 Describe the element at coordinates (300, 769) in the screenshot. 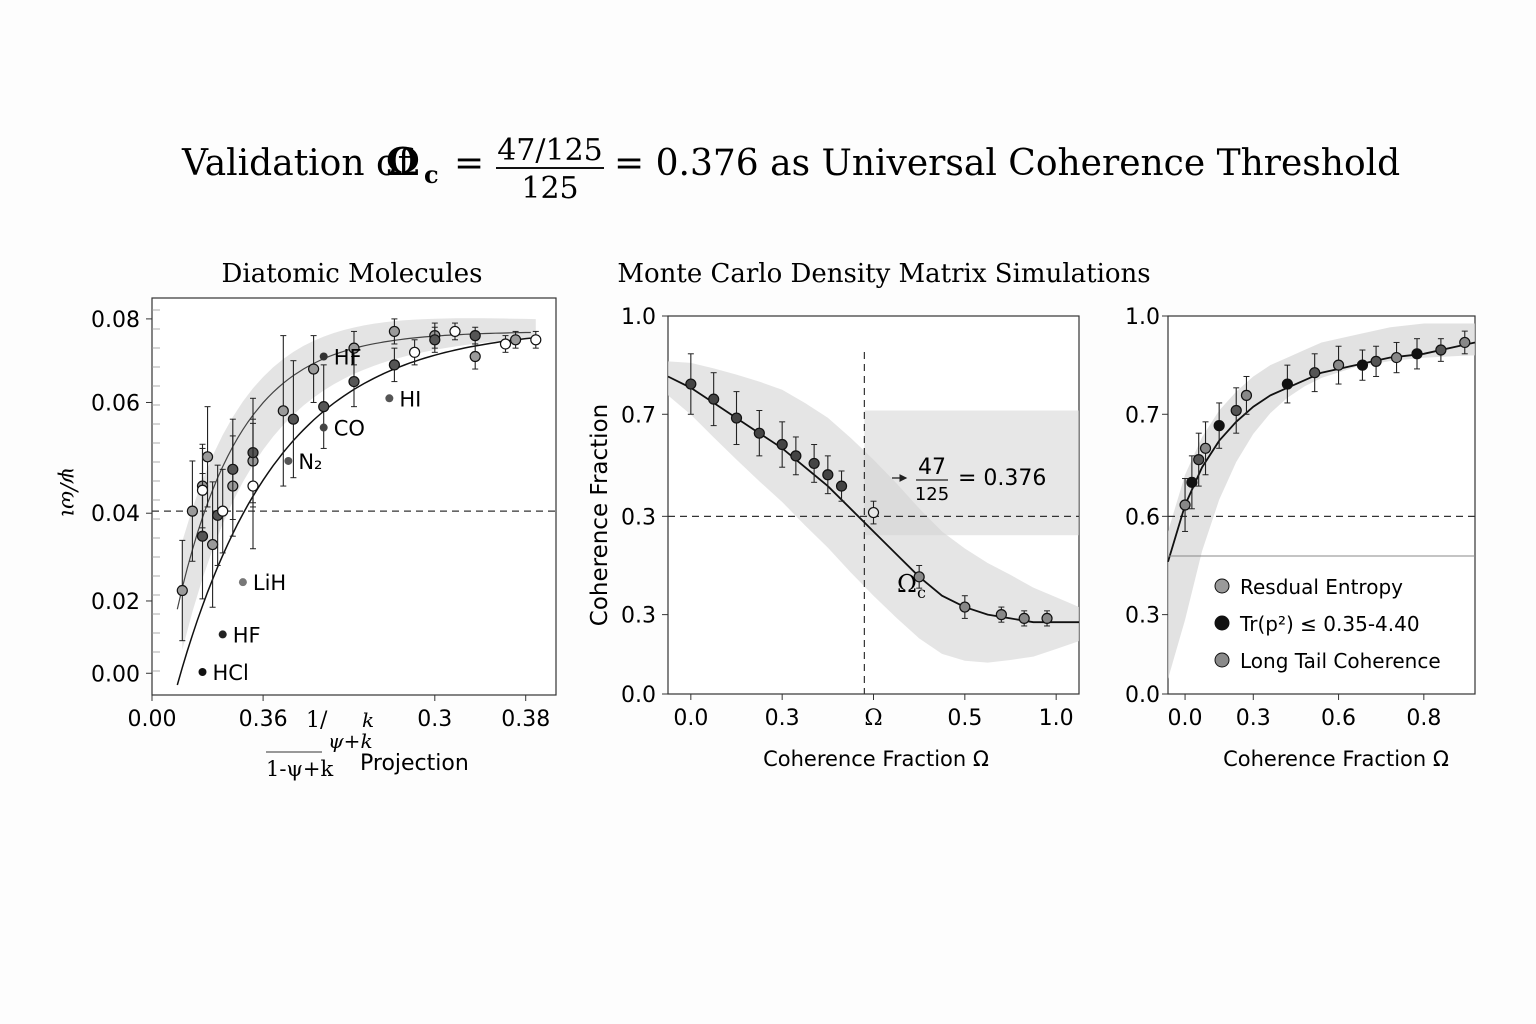

I see `x-label-fraction-denominator: 1-ψ+k` at that location.